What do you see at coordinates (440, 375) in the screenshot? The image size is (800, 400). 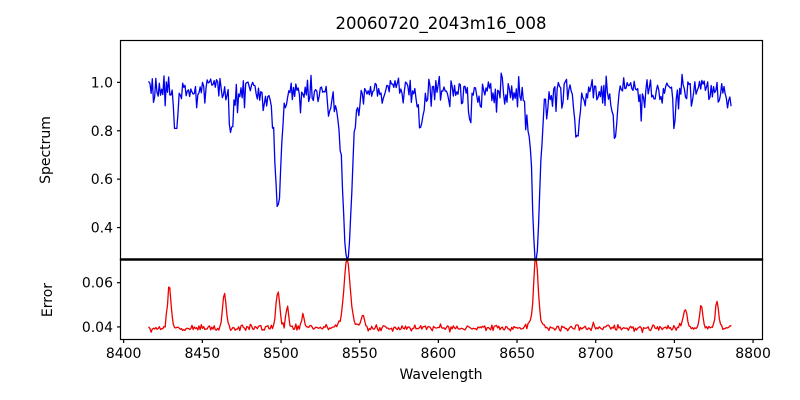 I see `x-axis-label: Wavelength` at bounding box center [440, 375].